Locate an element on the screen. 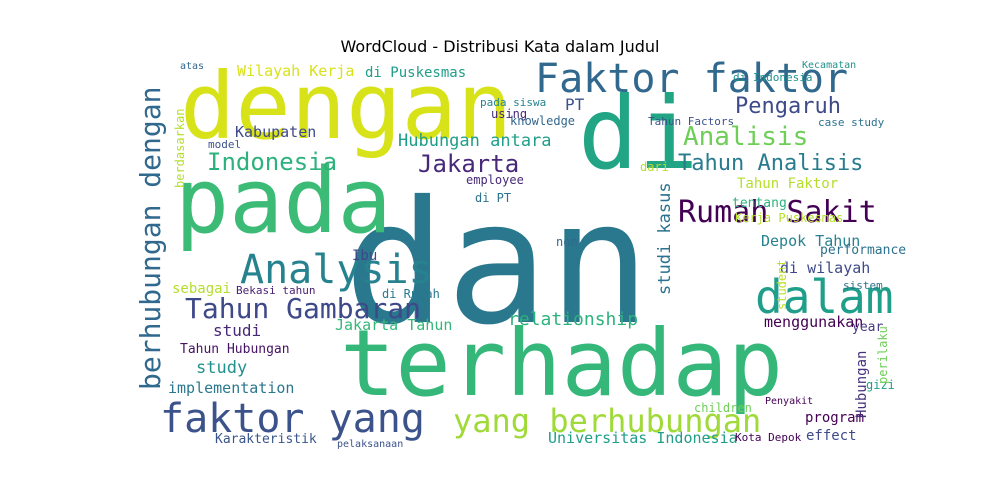 This screenshot has width=1000, height=500. wordcloud-word: Analisis is located at coordinates (745, 137).